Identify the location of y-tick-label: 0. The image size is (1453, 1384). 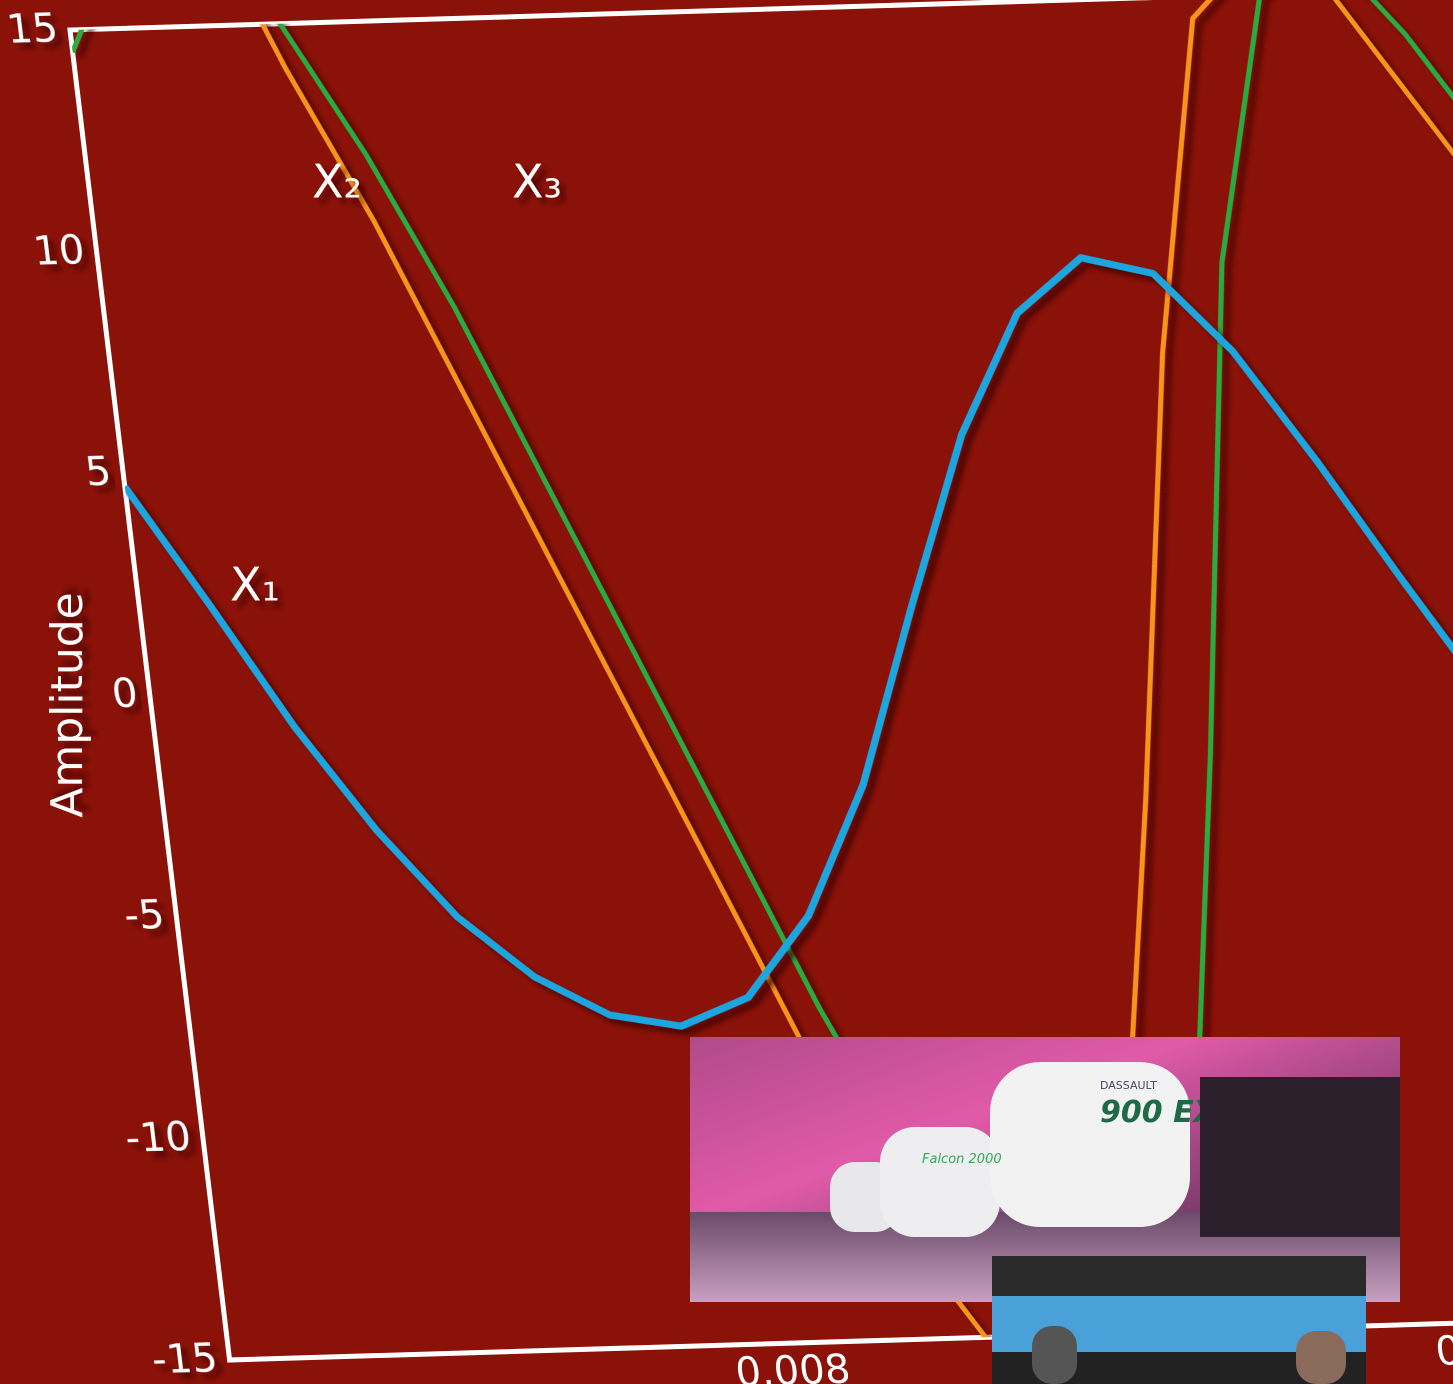
(124, 693).